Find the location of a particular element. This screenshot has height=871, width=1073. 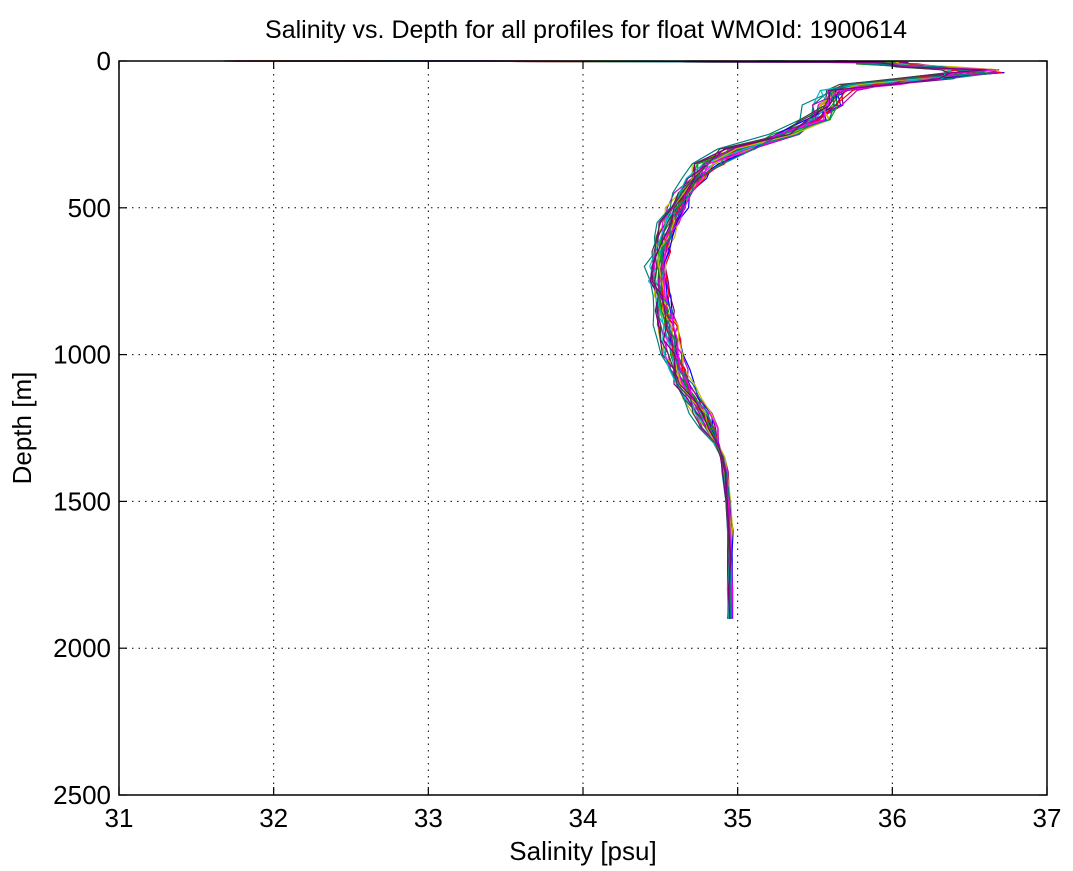

y-tick-label: 0 is located at coordinates (104, 61).